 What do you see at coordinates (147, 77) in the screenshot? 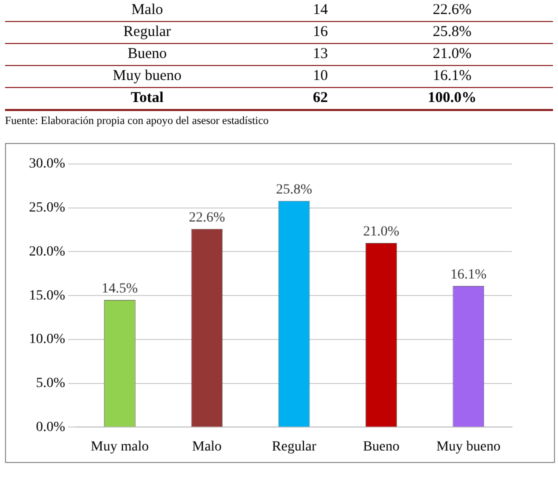
I see `text: Muy bueno` at bounding box center [147, 77].